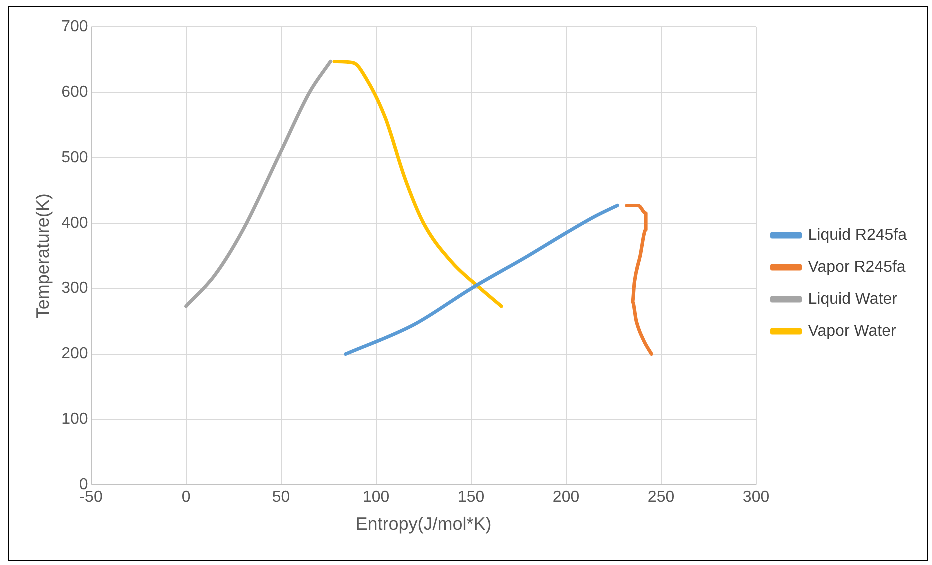 The height and width of the screenshot is (565, 932). What do you see at coordinates (376, 497) in the screenshot?
I see `x-tick-label: 100` at bounding box center [376, 497].